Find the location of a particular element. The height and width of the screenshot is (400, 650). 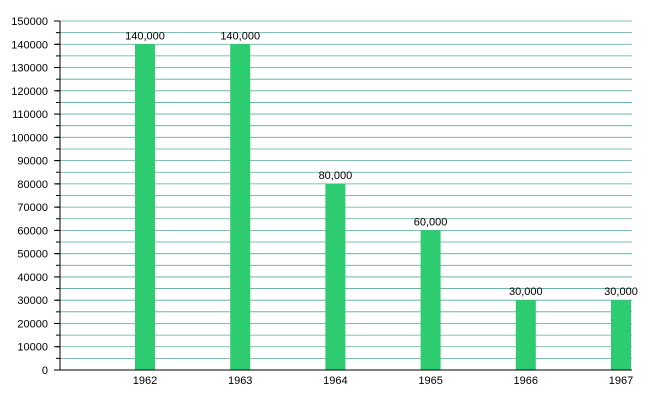

y-tick-label: 50000 is located at coordinates (32, 255).